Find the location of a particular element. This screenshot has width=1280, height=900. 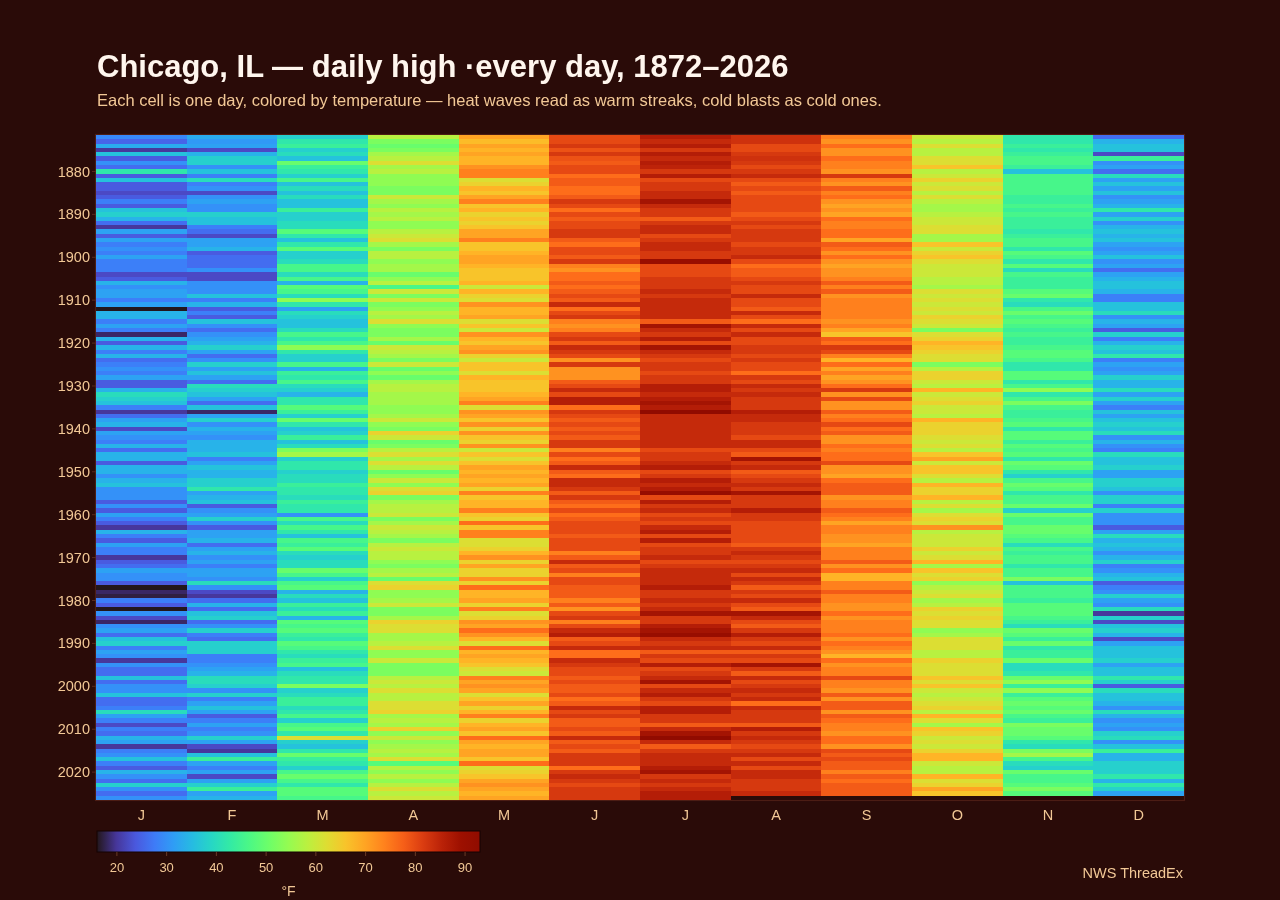

color-bar-title: °F is located at coordinates (288, 891).